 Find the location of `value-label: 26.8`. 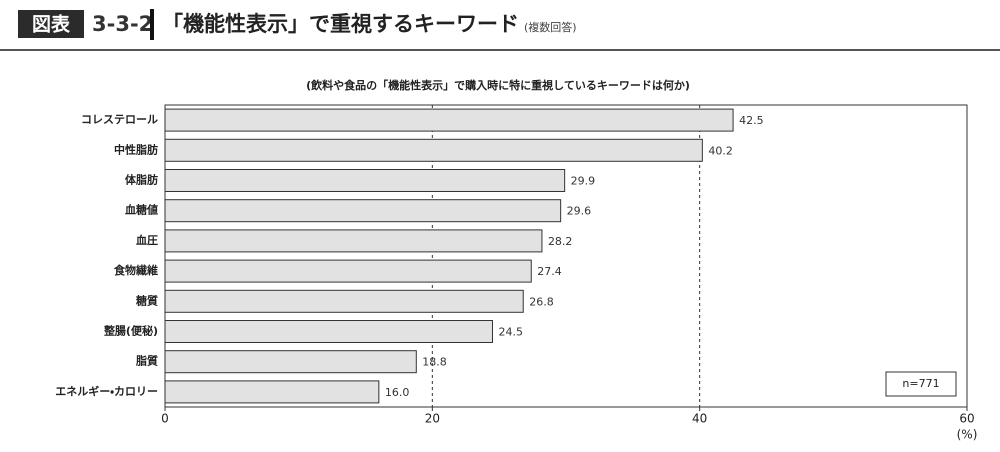

value-label: 26.8 is located at coordinates (541, 301).